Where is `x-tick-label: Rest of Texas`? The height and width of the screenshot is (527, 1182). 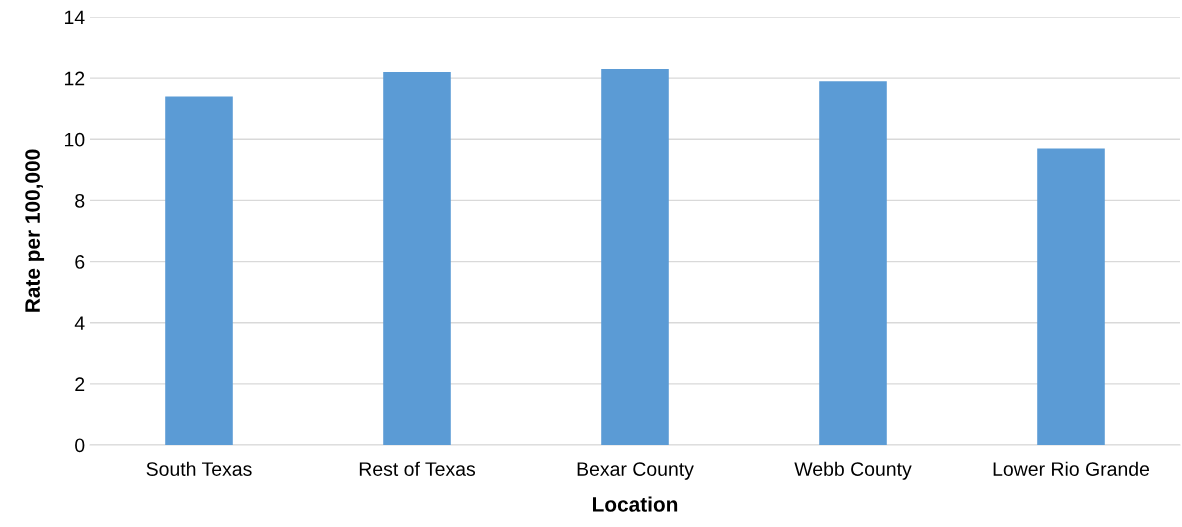
x-tick-label: Rest of Texas is located at coordinates (417, 468).